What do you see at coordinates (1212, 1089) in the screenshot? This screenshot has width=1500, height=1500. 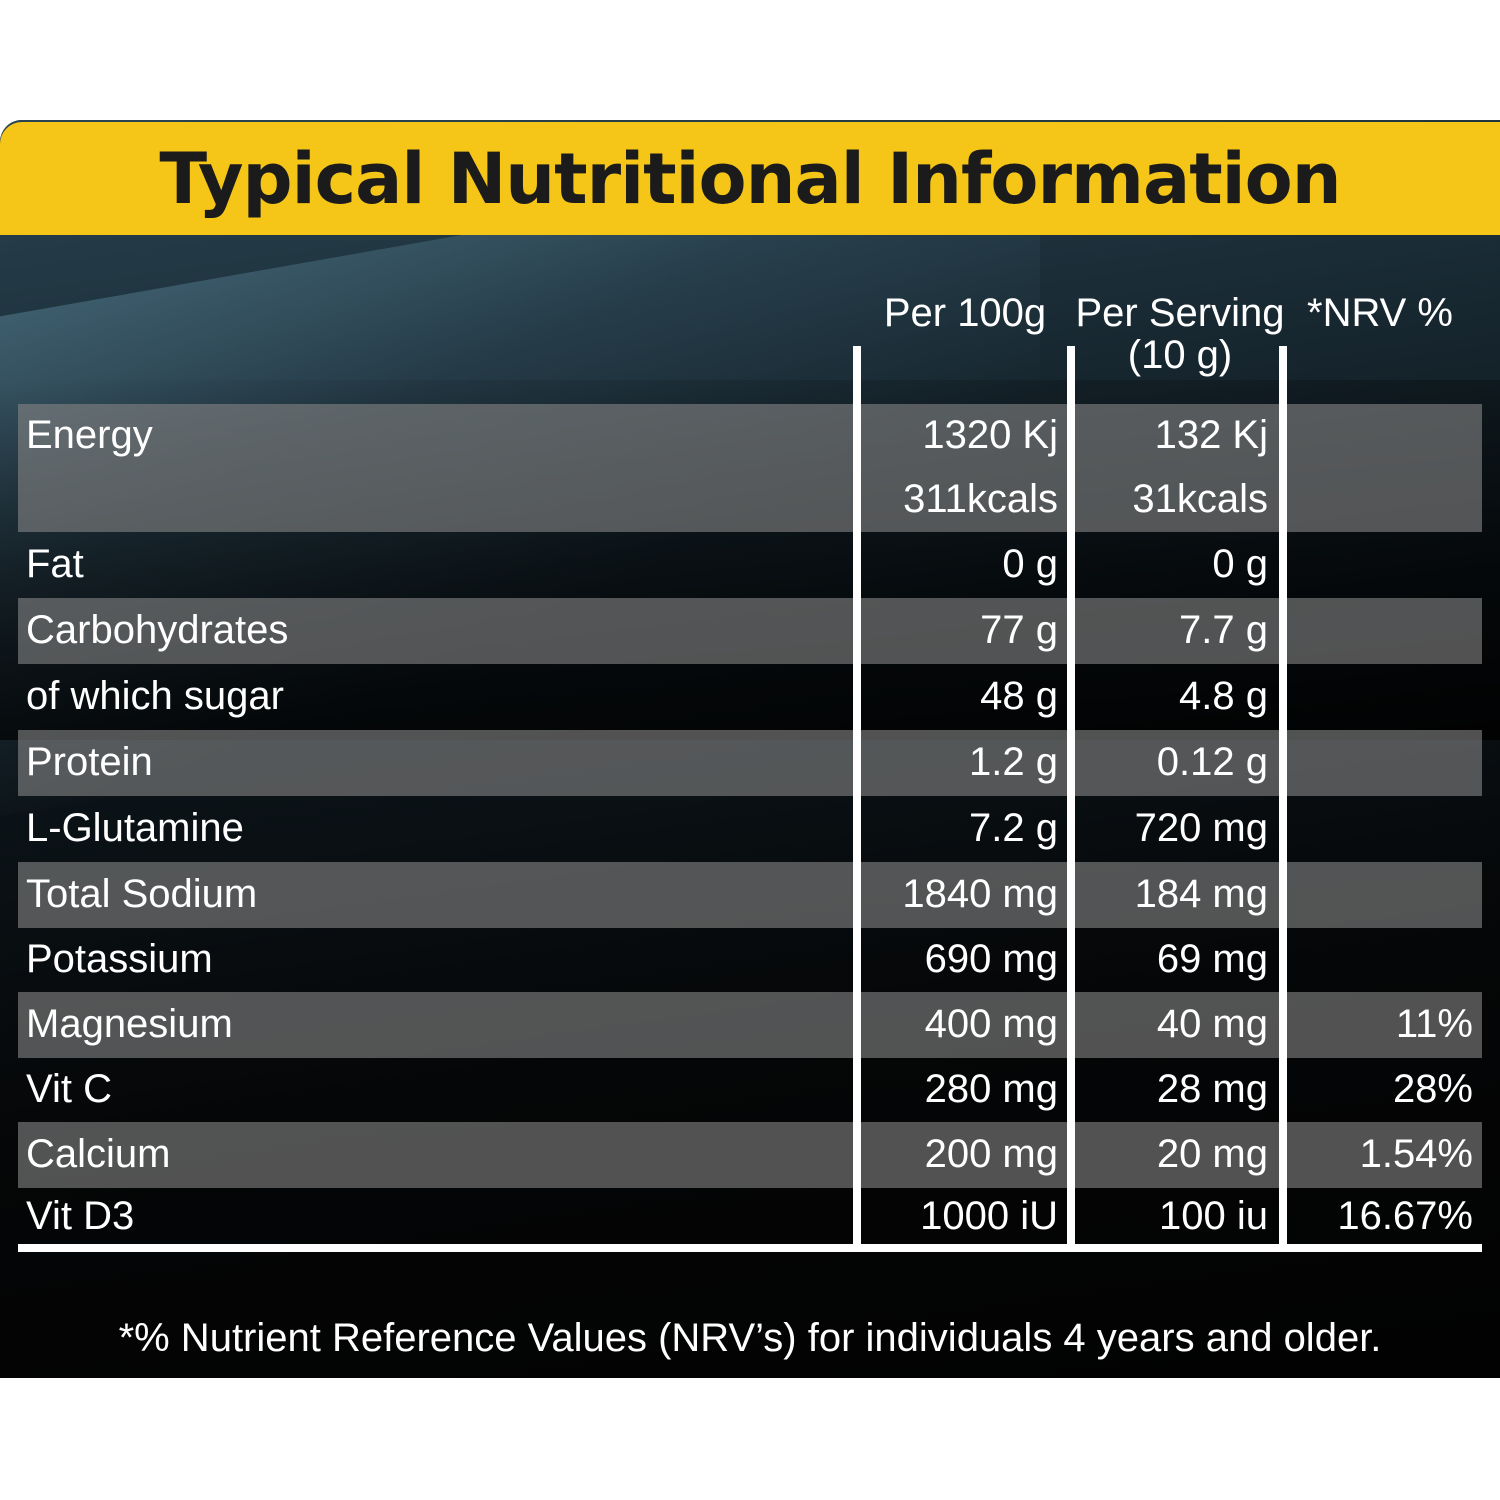 I see `value-per-serving: 28 mg` at bounding box center [1212, 1089].